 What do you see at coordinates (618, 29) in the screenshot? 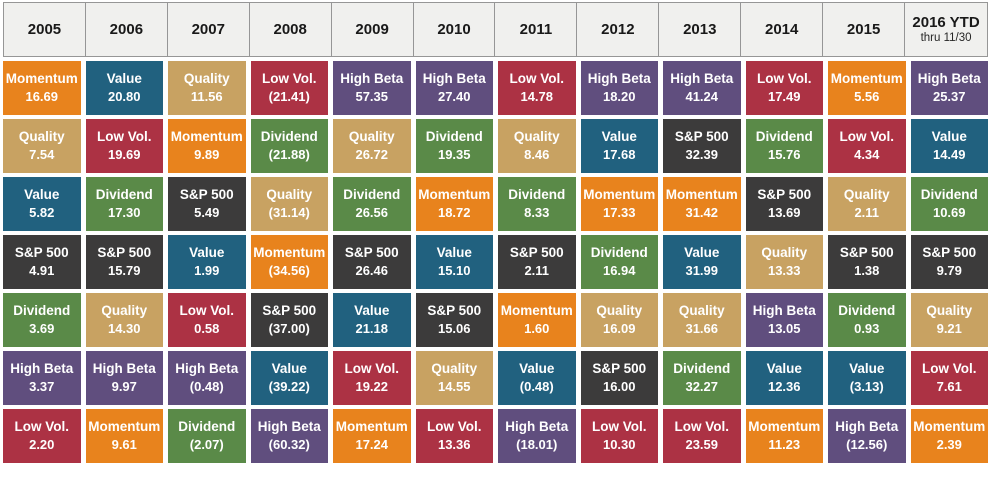
I see `year-header-2012: 2012` at bounding box center [618, 29].